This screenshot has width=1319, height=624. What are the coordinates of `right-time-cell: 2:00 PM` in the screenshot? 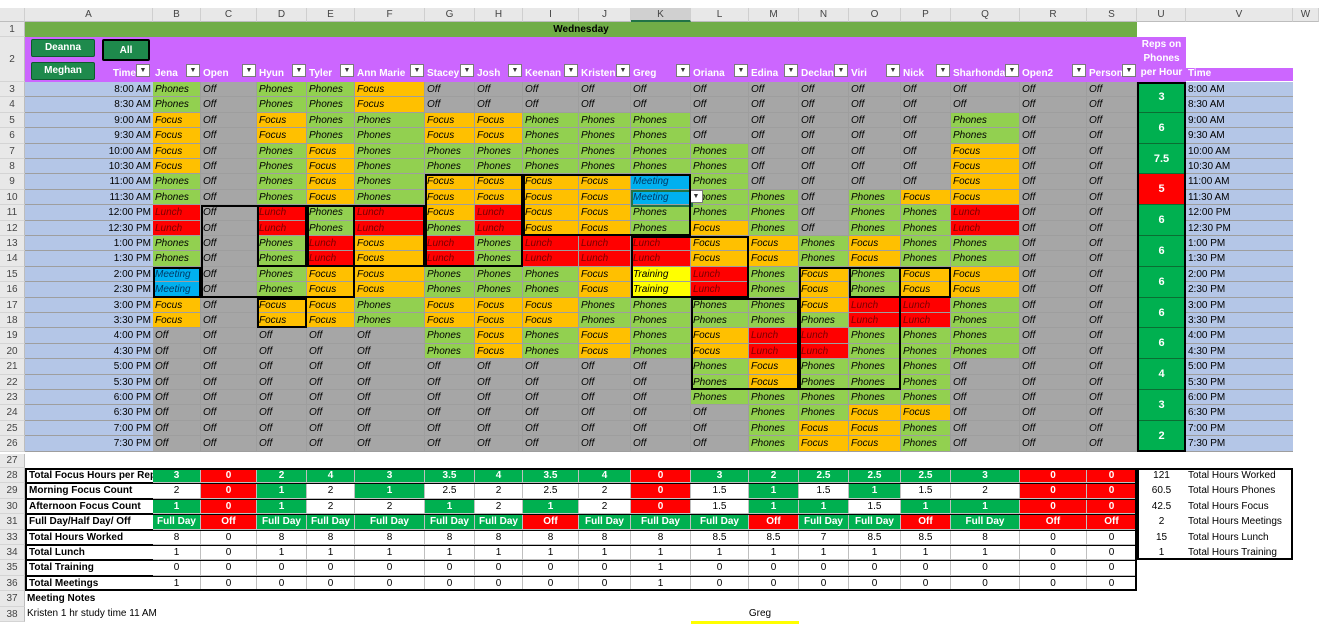 It's located at (1239, 274).